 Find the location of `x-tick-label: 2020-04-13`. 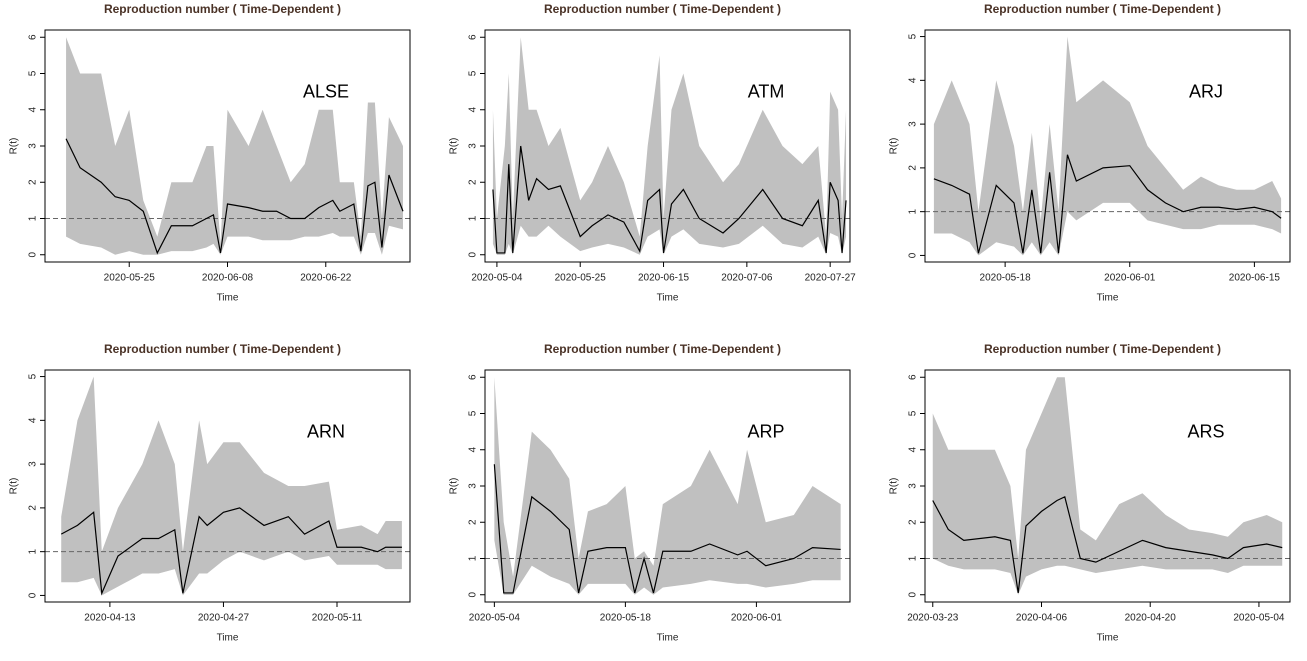

x-tick-label: 2020-04-13 is located at coordinates (110, 618).